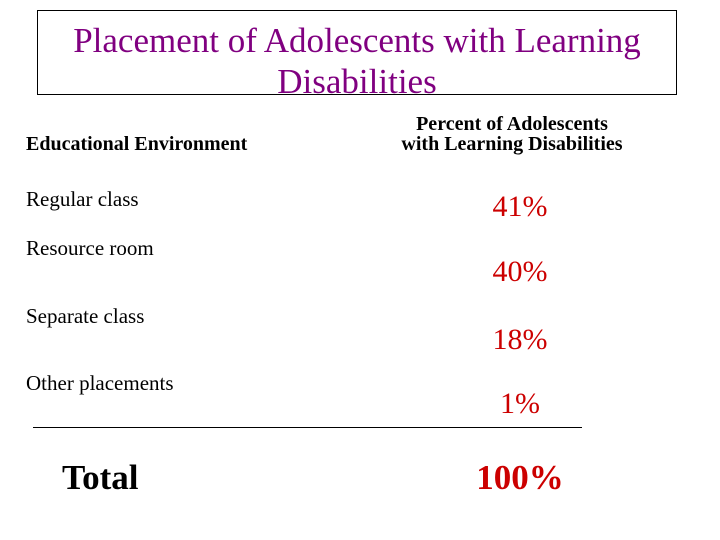 The image size is (720, 540). I want to click on row-other-placements-label: Other placements, so click(100, 383).